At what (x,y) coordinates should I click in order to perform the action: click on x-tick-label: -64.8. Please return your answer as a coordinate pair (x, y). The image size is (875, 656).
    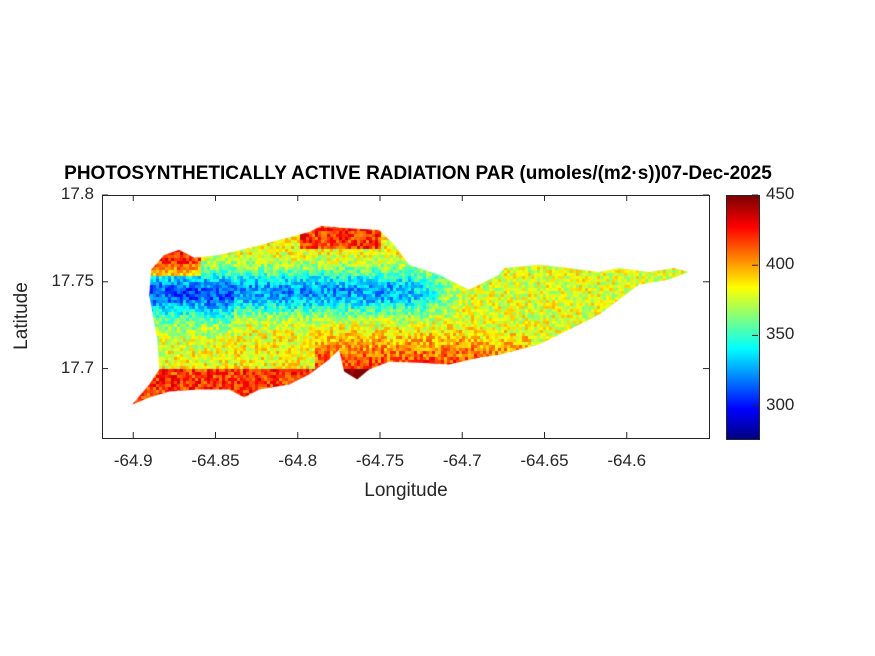
    Looking at the image, I should click on (298, 460).